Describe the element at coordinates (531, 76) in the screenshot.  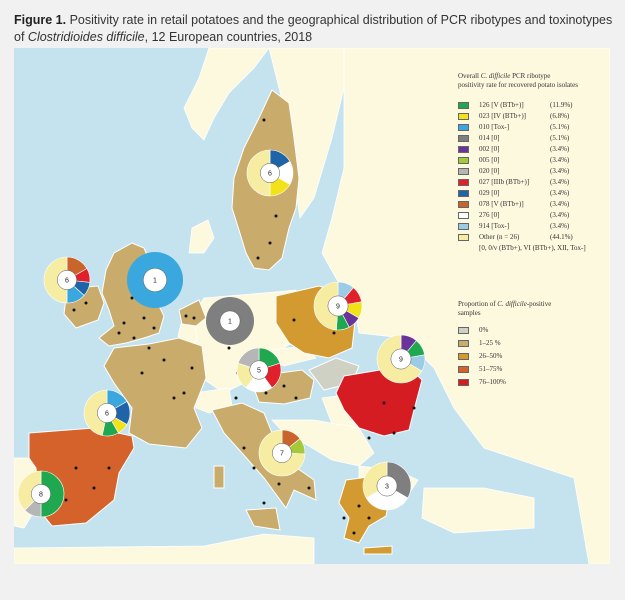
I see `ribotype-legend-title-suffix: PCR ribotype` at that location.